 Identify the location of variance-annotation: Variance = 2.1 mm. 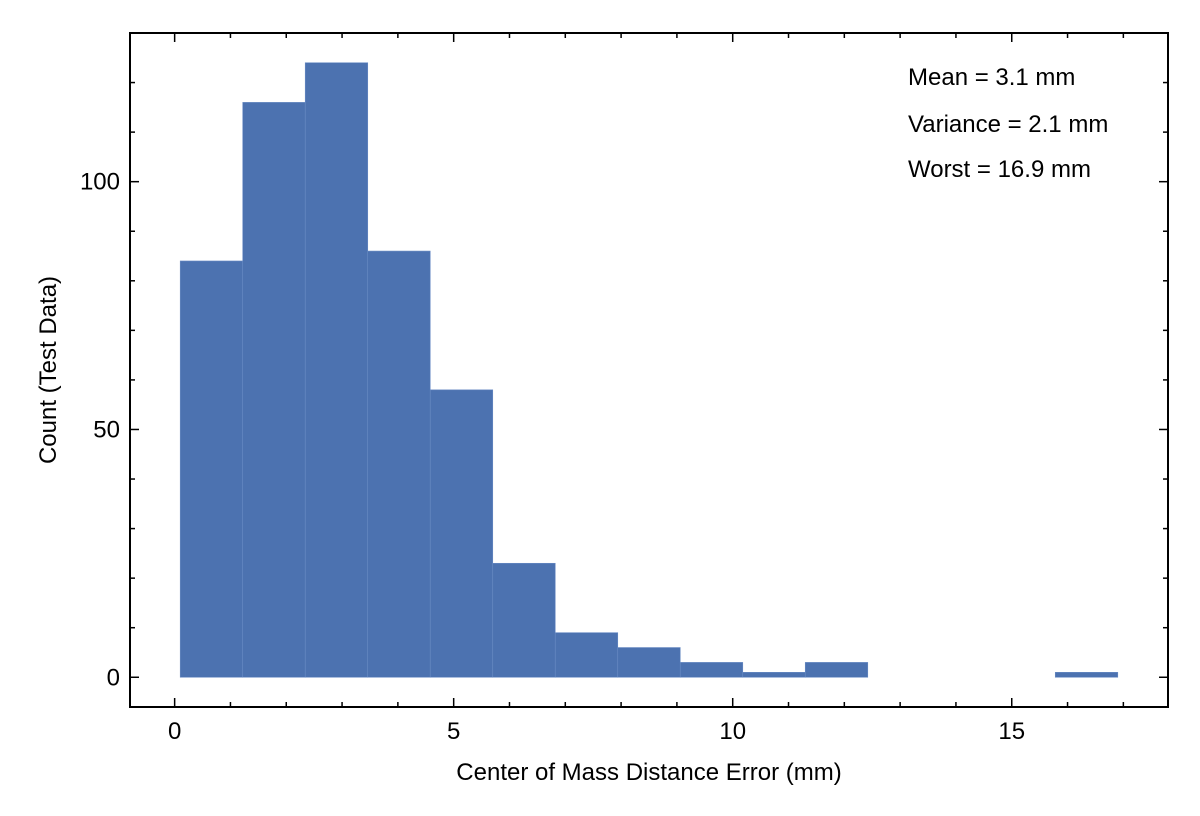
(1008, 124).